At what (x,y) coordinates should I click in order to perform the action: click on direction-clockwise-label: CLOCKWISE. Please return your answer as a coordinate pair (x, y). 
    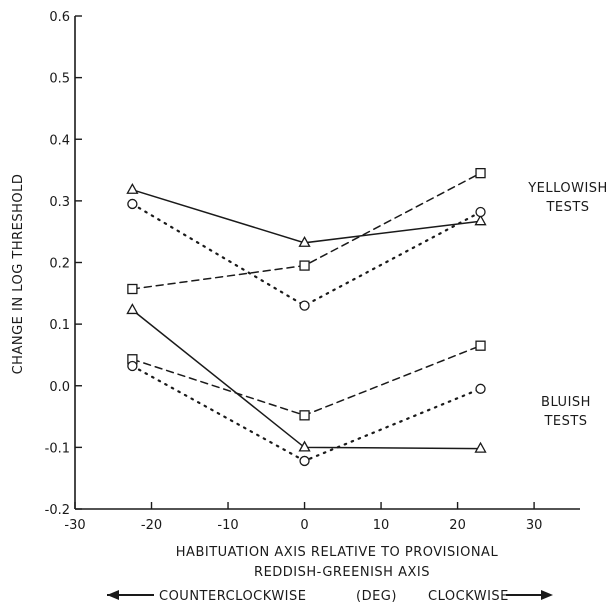
    Looking at the image, I should click on (468, 596).